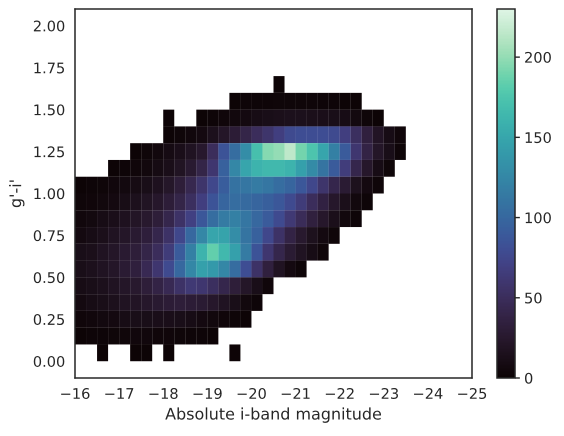 The image size is (564, 436). What do you see at coordinates (296, 393) in the screenshot?
I see `x-tick-label: −21` at bounding box center [296, 393].